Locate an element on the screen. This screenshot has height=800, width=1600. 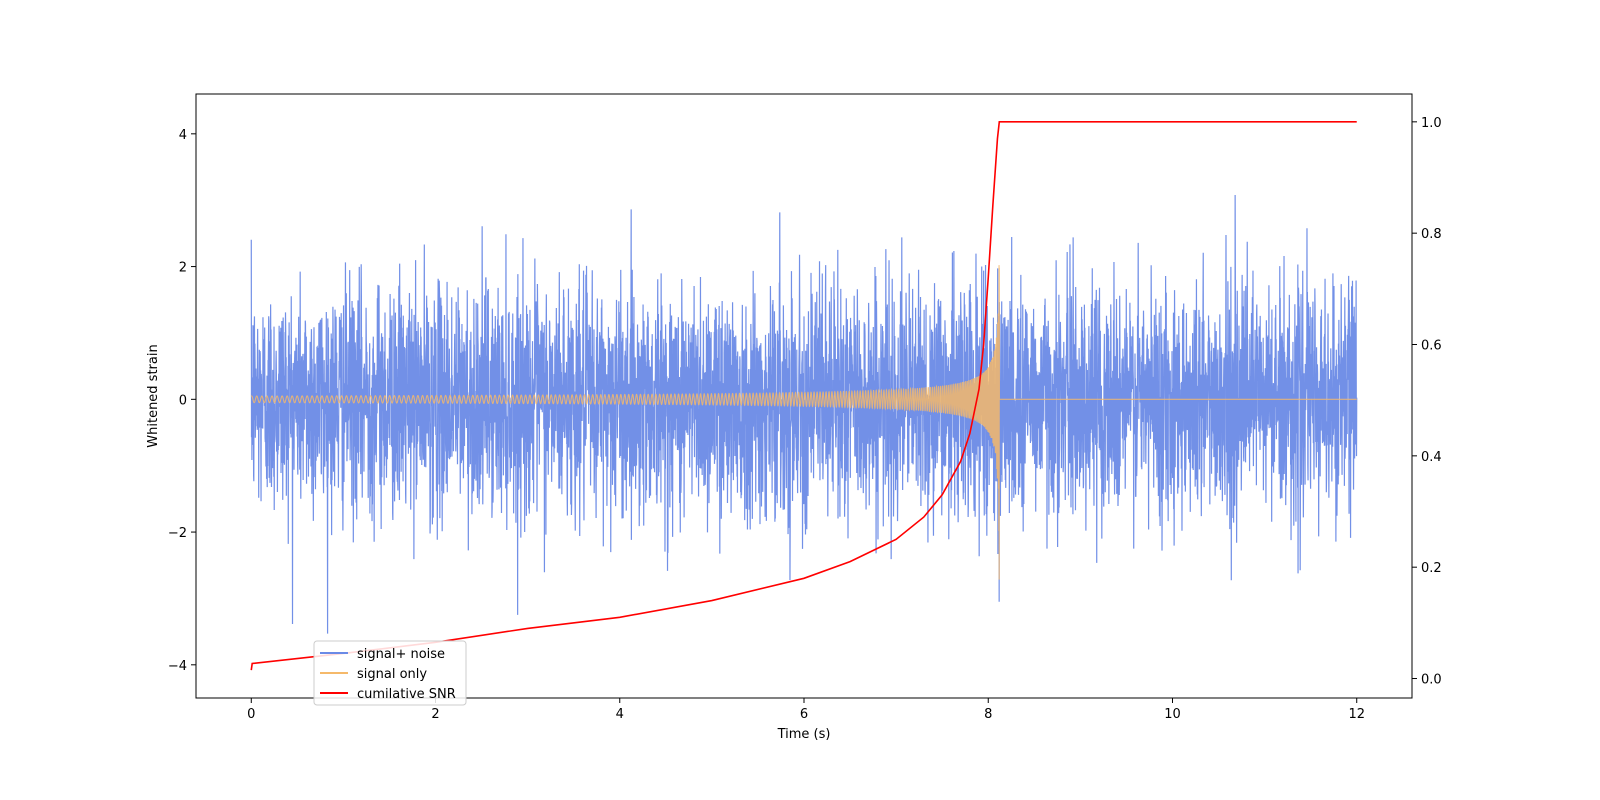
legend-box is located at coordinates (390, 673).